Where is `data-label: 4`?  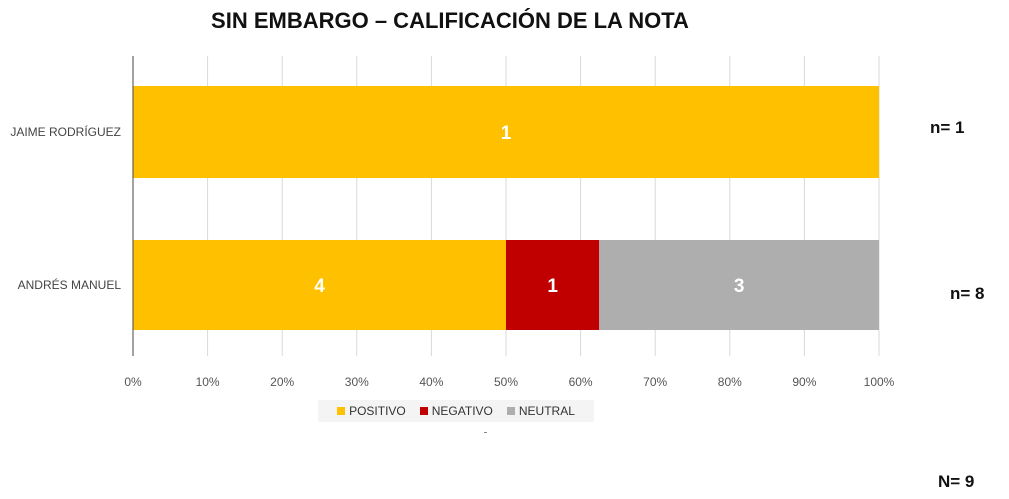
data-label: 4 is located at coordinates (319, 286).